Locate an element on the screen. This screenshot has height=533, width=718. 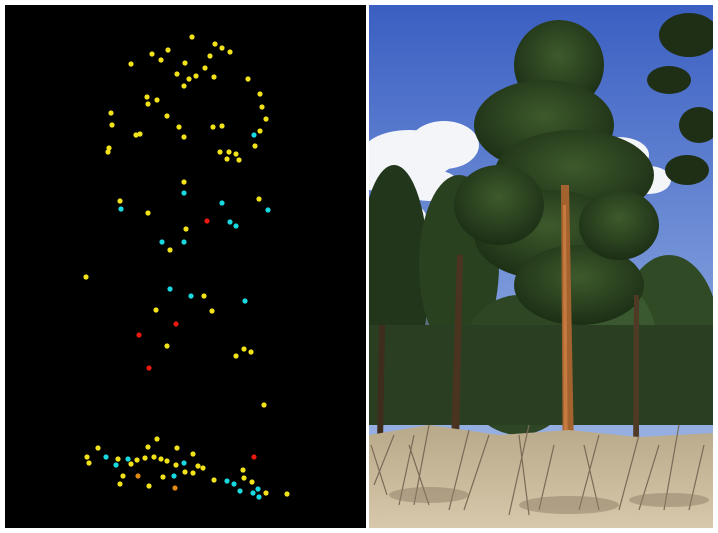
ground-shadows is located at coordinates (549, 500).